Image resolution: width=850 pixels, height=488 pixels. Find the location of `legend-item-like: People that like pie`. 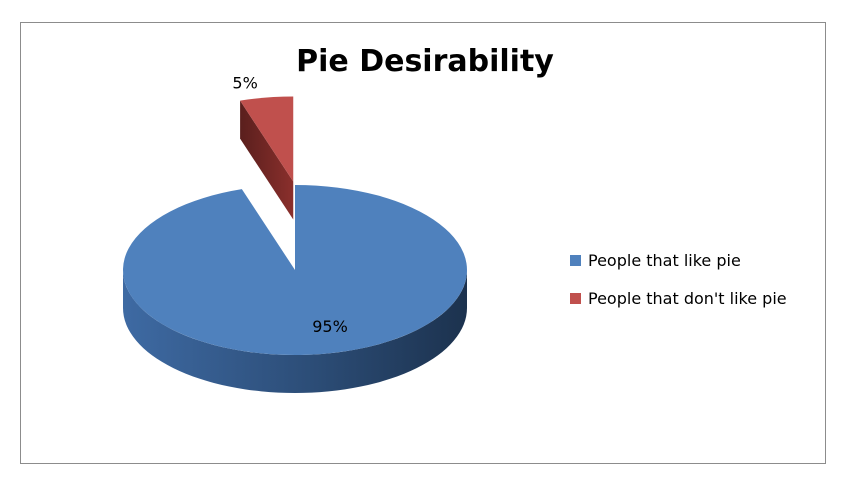

legend-item-like: People that like pie is located at coordinates (678, 260).